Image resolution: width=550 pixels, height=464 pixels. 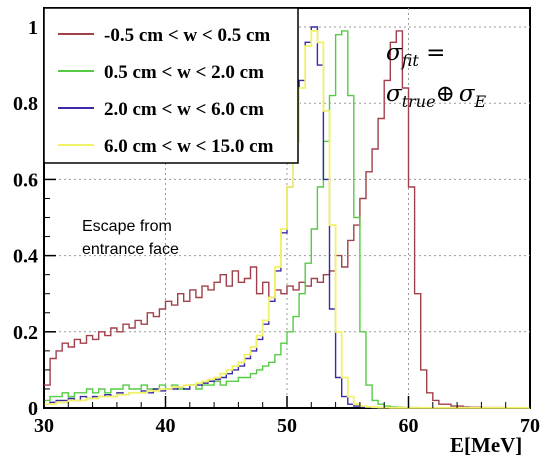 I want to click on y-tick-label-5: 1, so click(x=33, y=28).